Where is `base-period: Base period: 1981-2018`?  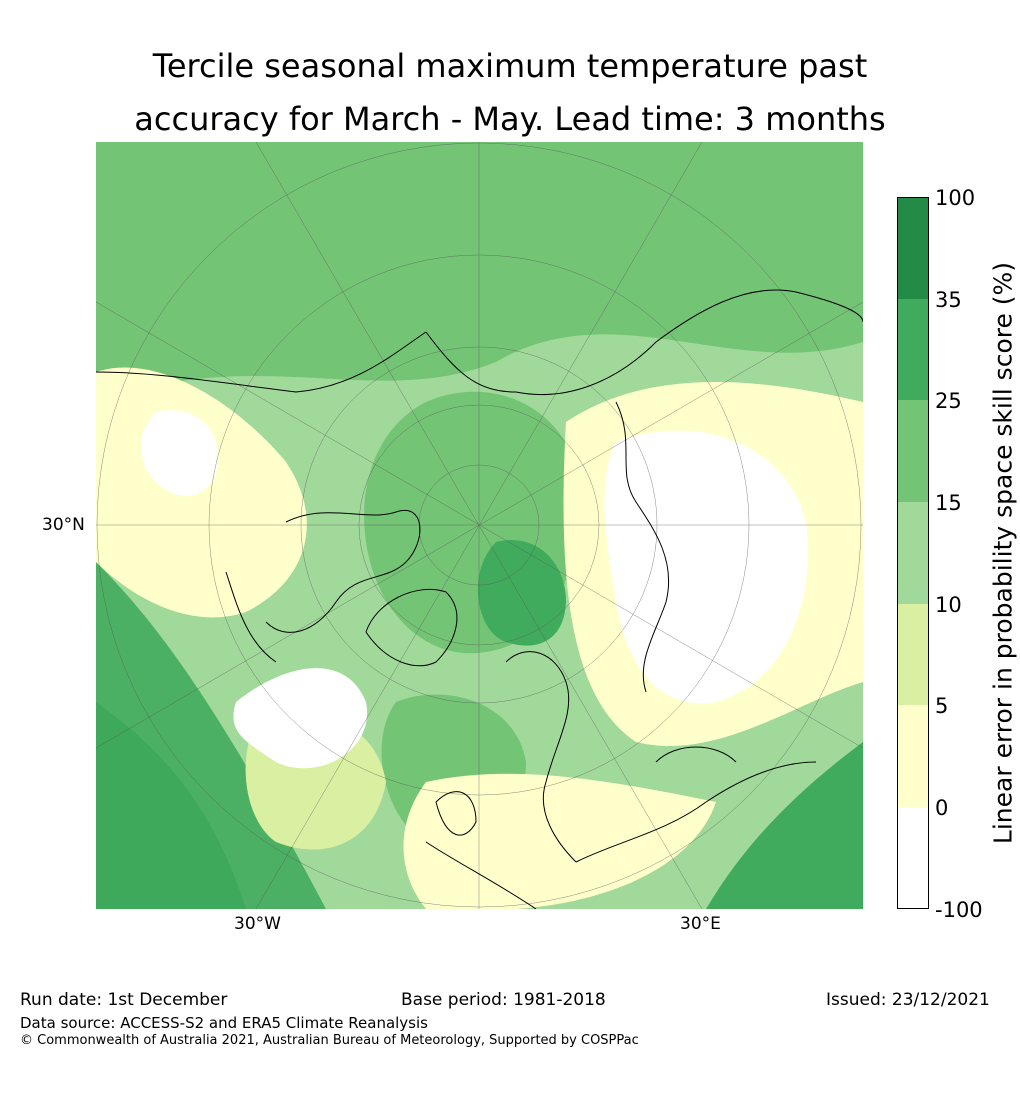 base-period: Base period: 1981-2018 is located at coordinates (503, 1000).